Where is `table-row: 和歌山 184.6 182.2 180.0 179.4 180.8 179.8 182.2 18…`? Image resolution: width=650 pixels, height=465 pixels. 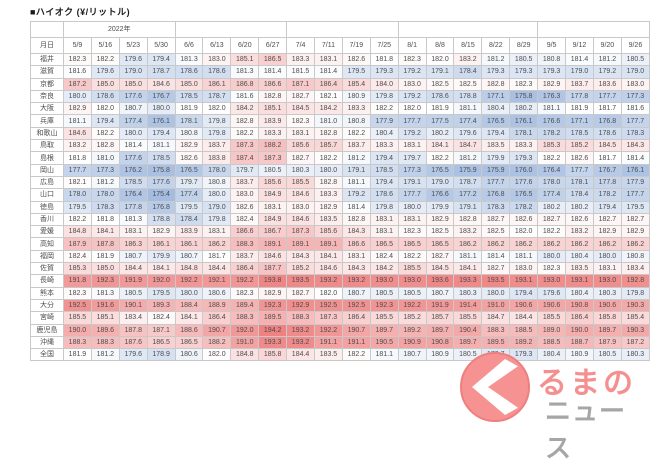 table-row: 和歌山 184.6 182.2 180.0 179.4 180.8 179.8 182.2 18… is located at coordinates (340, 133).